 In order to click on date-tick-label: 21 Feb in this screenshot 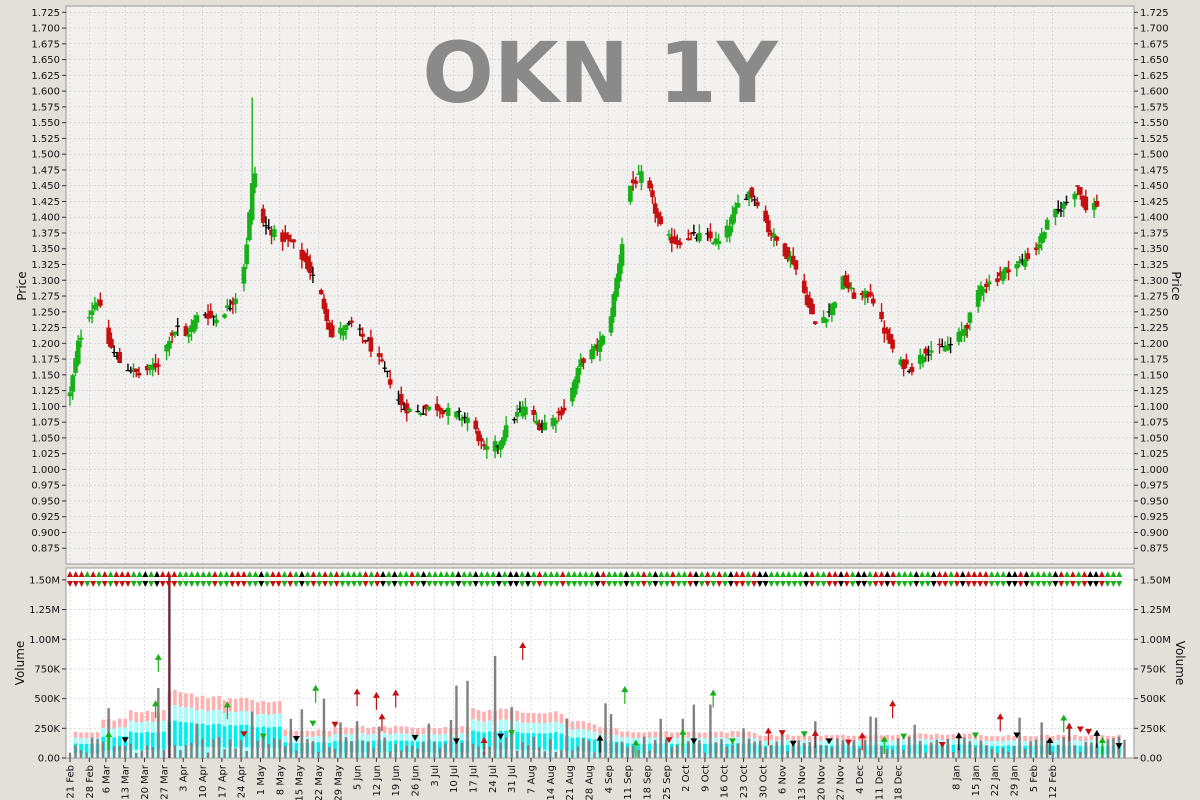, I will do `click(71, 782)`.